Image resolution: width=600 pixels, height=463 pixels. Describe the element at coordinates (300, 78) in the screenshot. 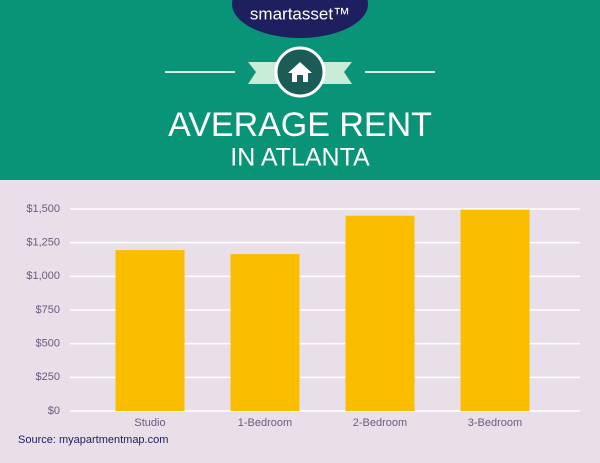

I see `house-door` at that location.